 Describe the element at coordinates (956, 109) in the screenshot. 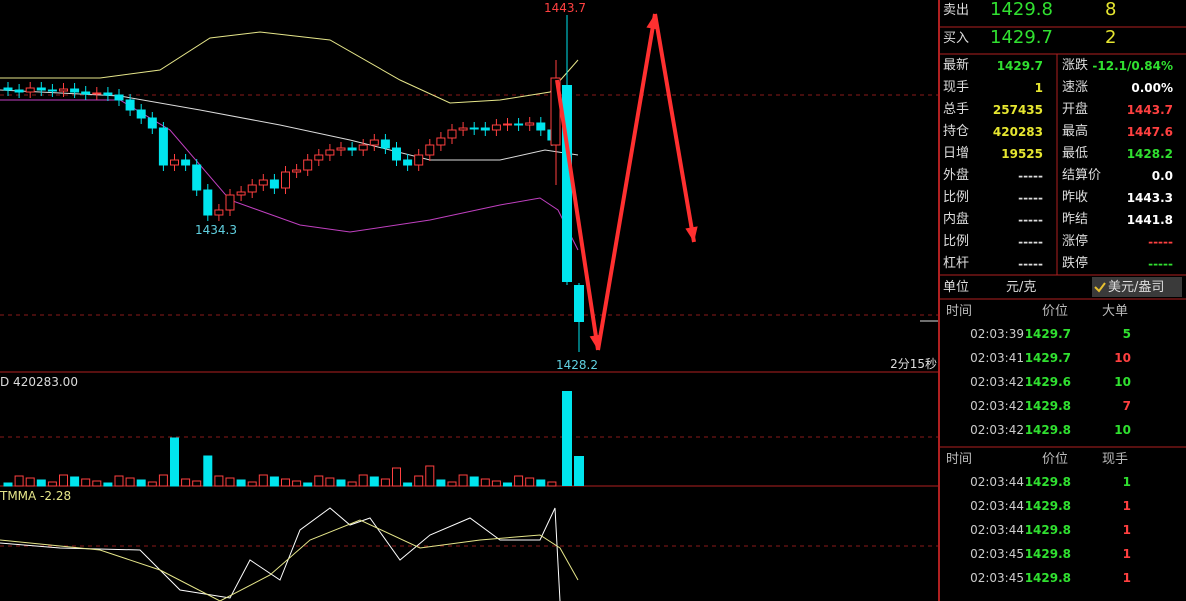

I see `quote-label: 总手` at that location.